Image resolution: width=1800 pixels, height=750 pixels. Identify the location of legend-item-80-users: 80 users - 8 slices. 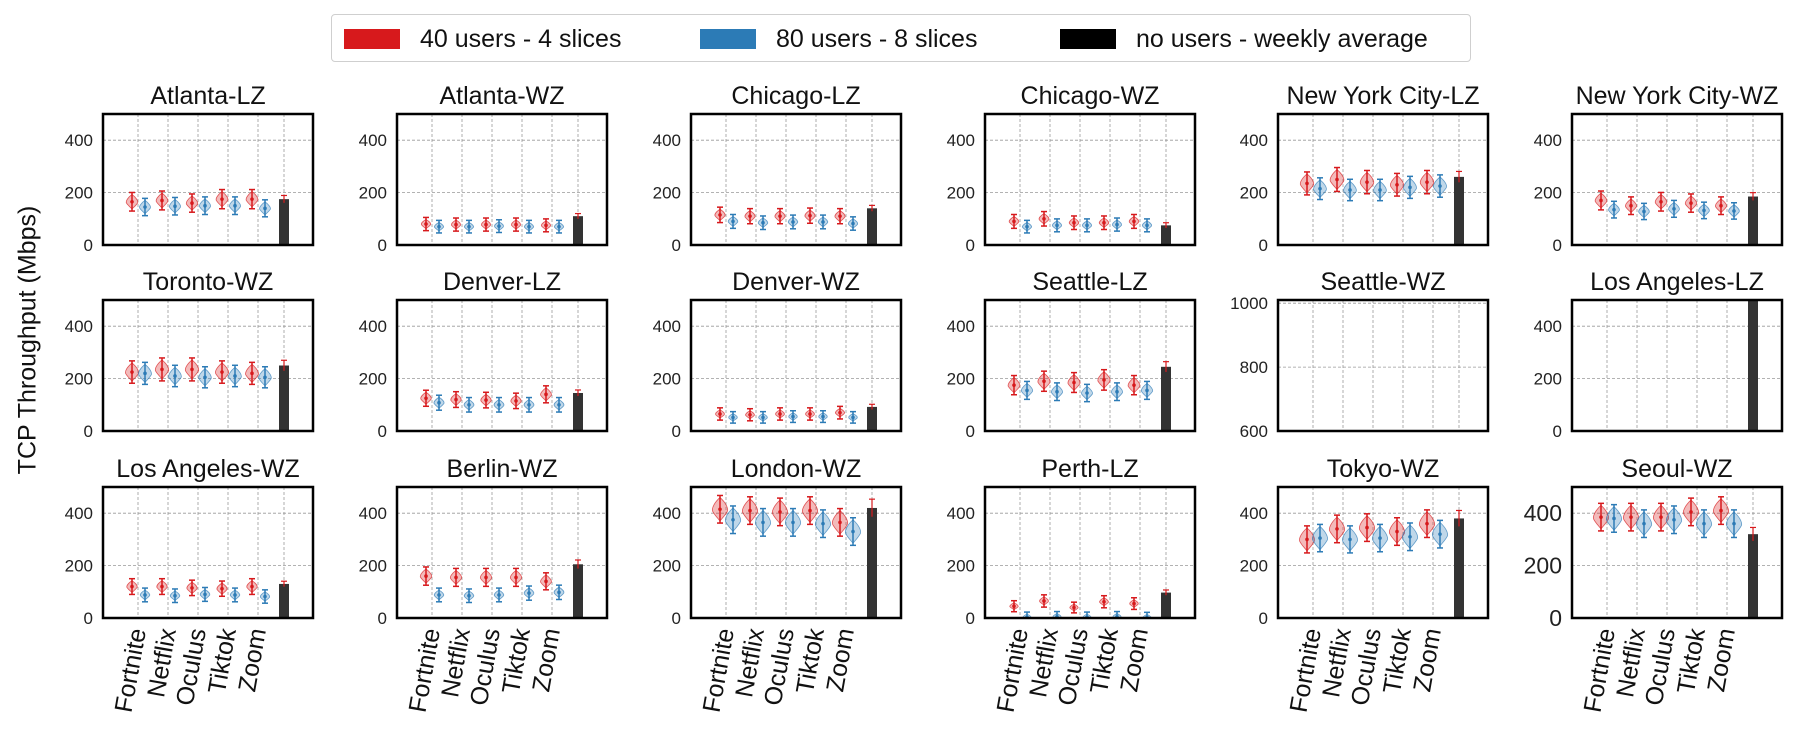
(838, 39).